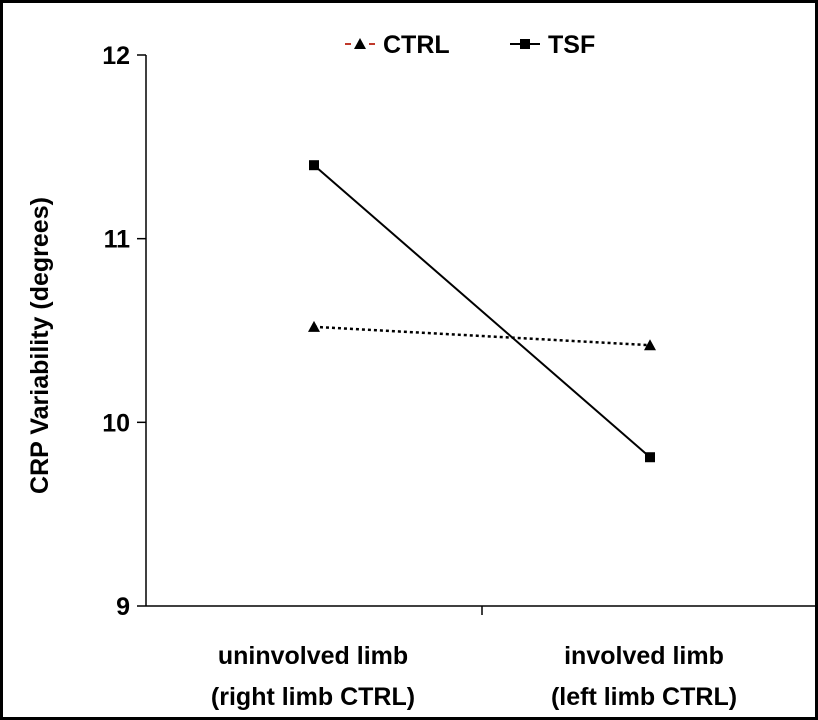  I want to click on y-tick-label: 12, so click(116, 56).